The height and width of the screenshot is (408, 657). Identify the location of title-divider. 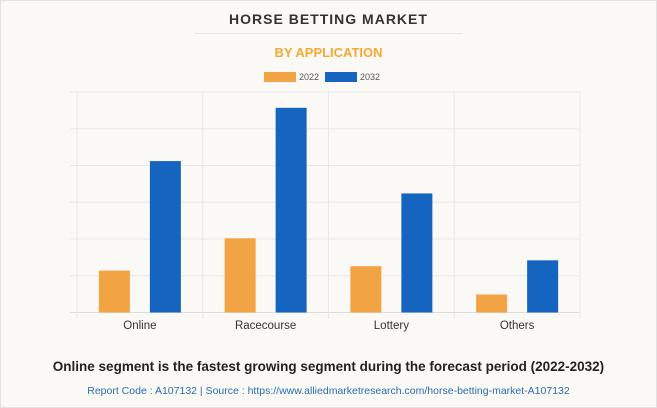
(328, 33).